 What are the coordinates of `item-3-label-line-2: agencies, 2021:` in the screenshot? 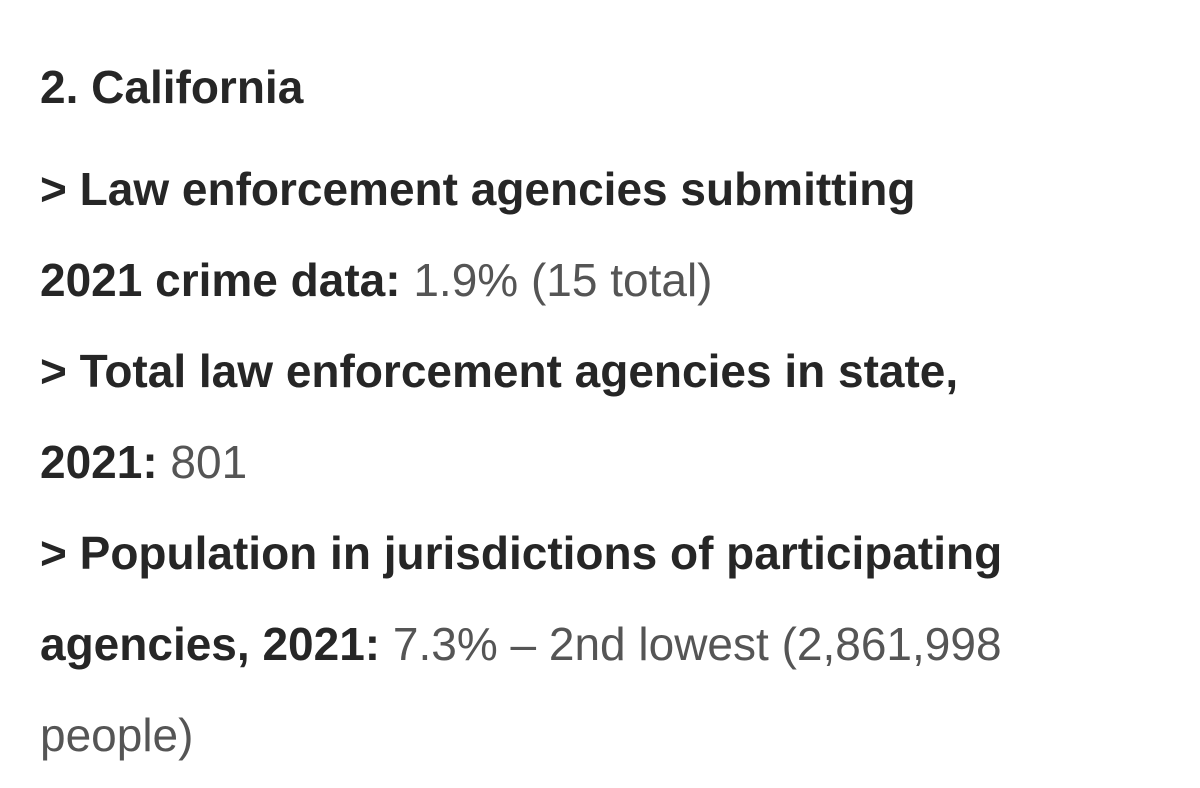 It's located at (210, 644).